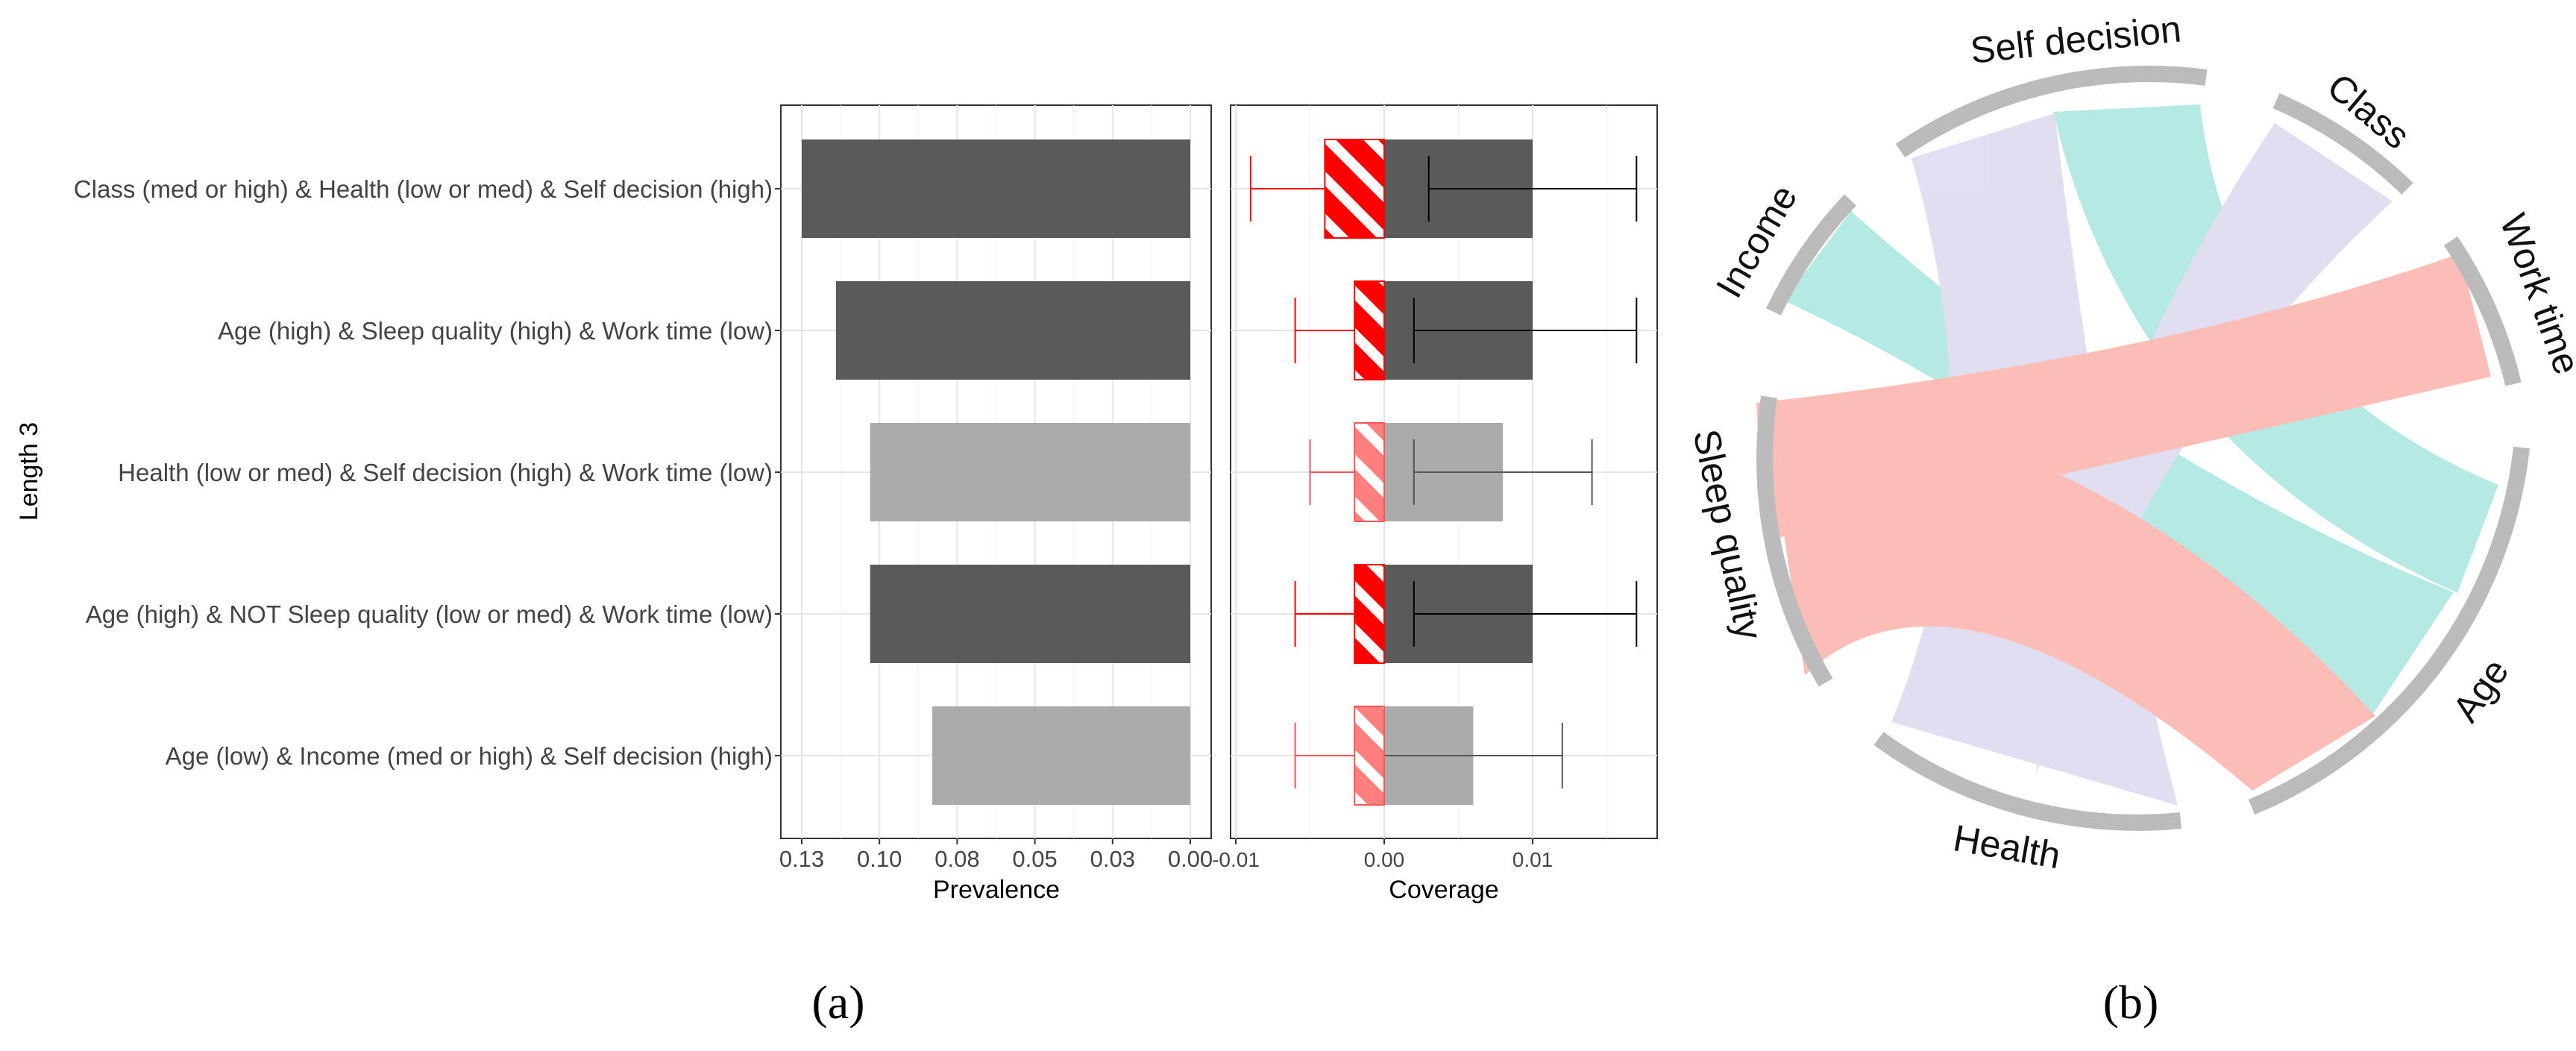 Image resolution: width=2576 pixels, height=1051 pixels. Describe the element at coordinates (802, 859) in the screenshot. I see `prevalence-x-tick-label: 0.13` at that location.